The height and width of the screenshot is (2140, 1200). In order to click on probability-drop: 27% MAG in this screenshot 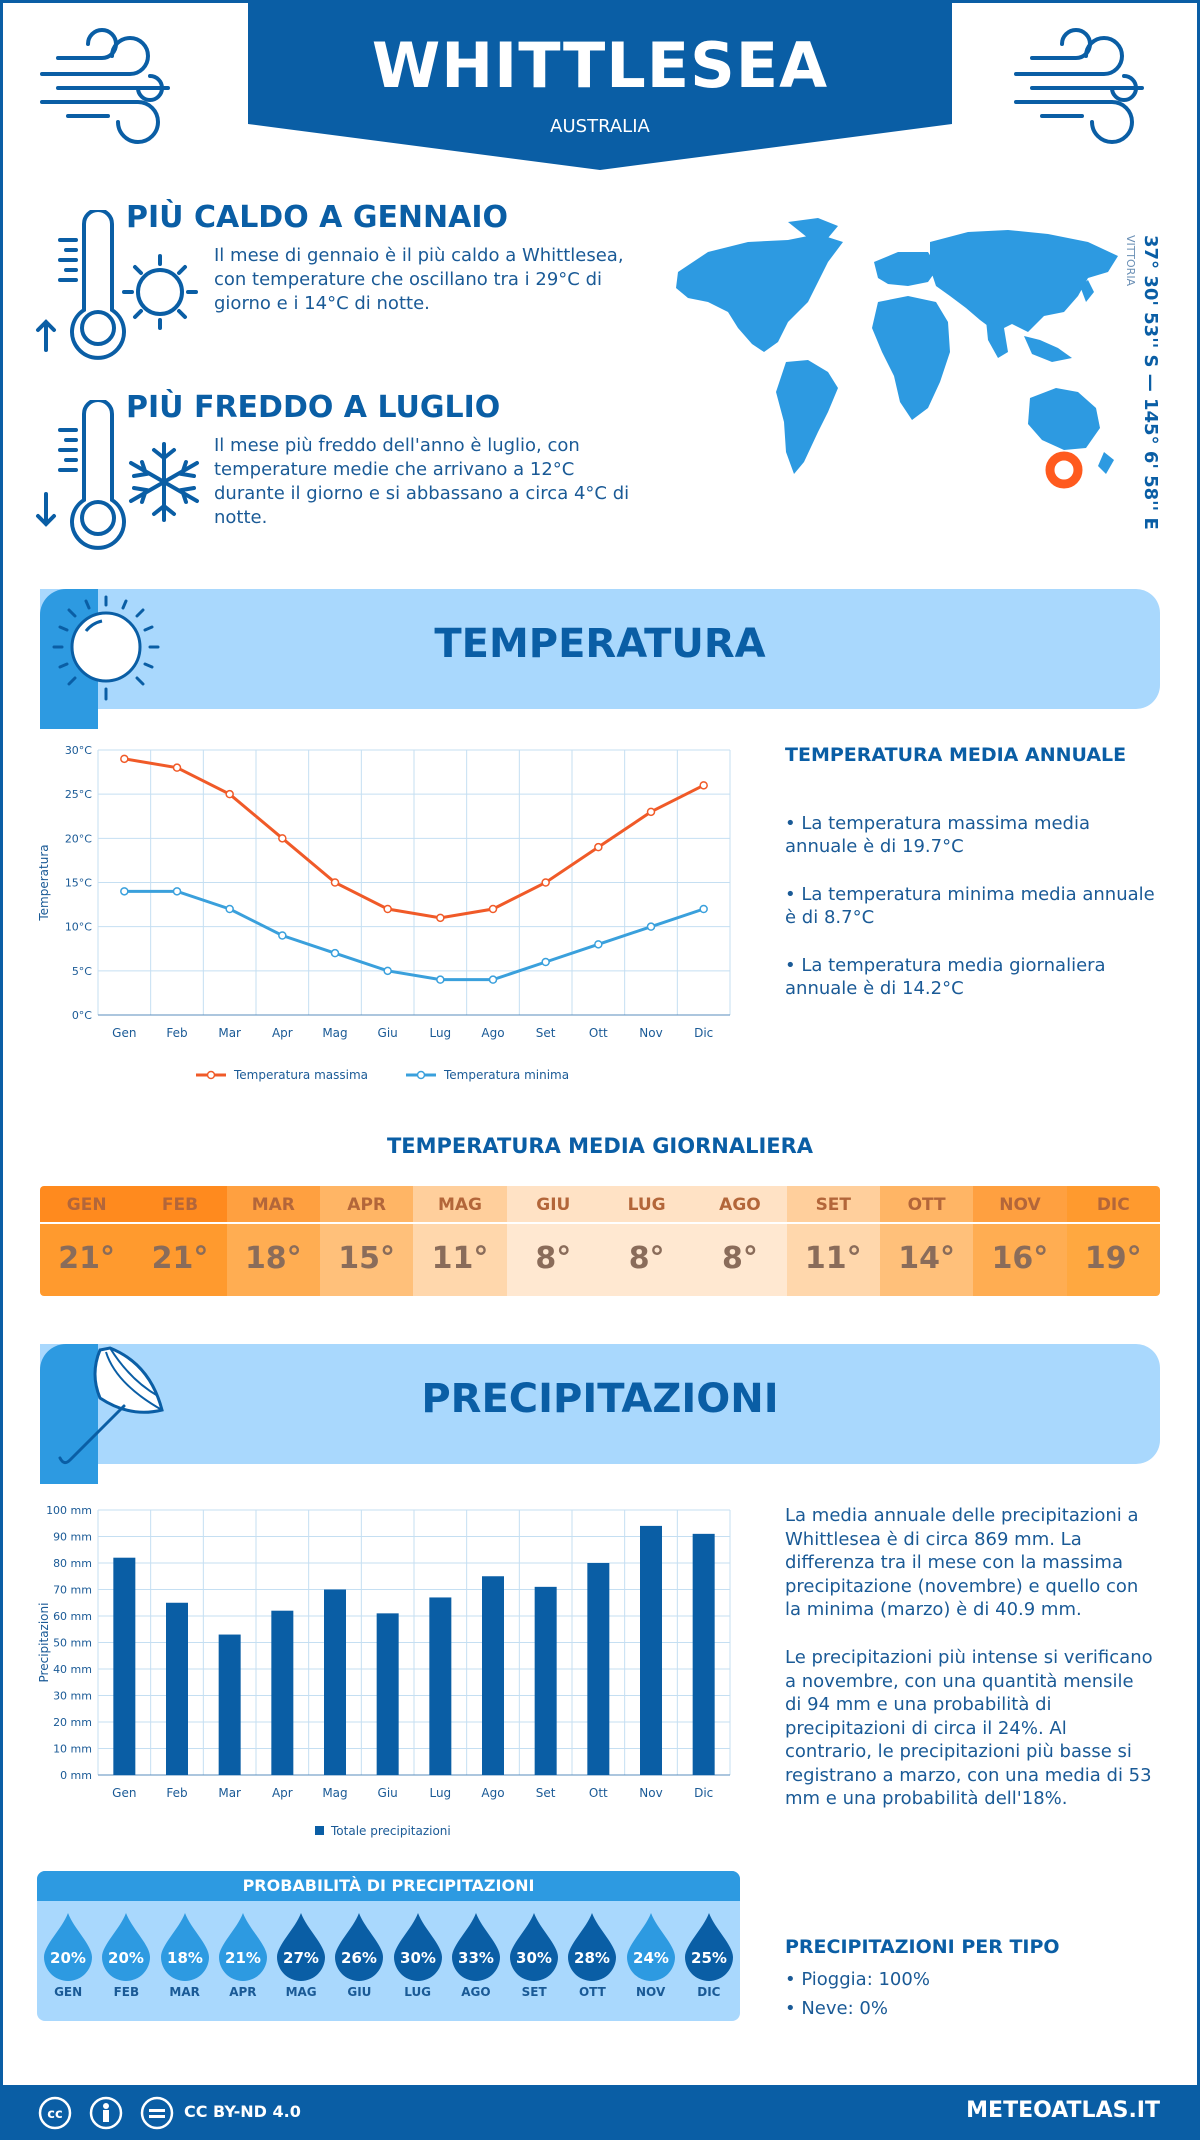, I will do `click(301, 1950)`.